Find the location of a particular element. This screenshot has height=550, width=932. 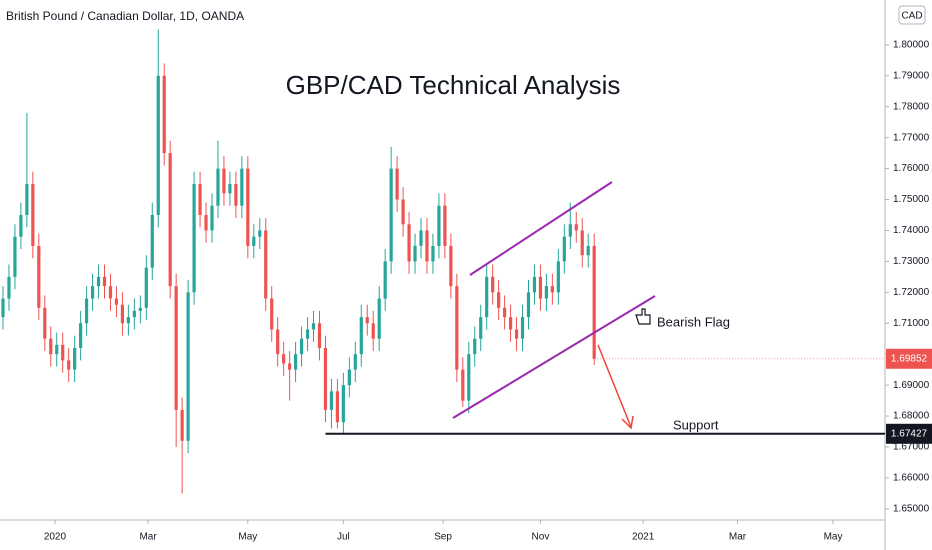

support-price-label: 1.67427 is located at coordinates (909, 433).